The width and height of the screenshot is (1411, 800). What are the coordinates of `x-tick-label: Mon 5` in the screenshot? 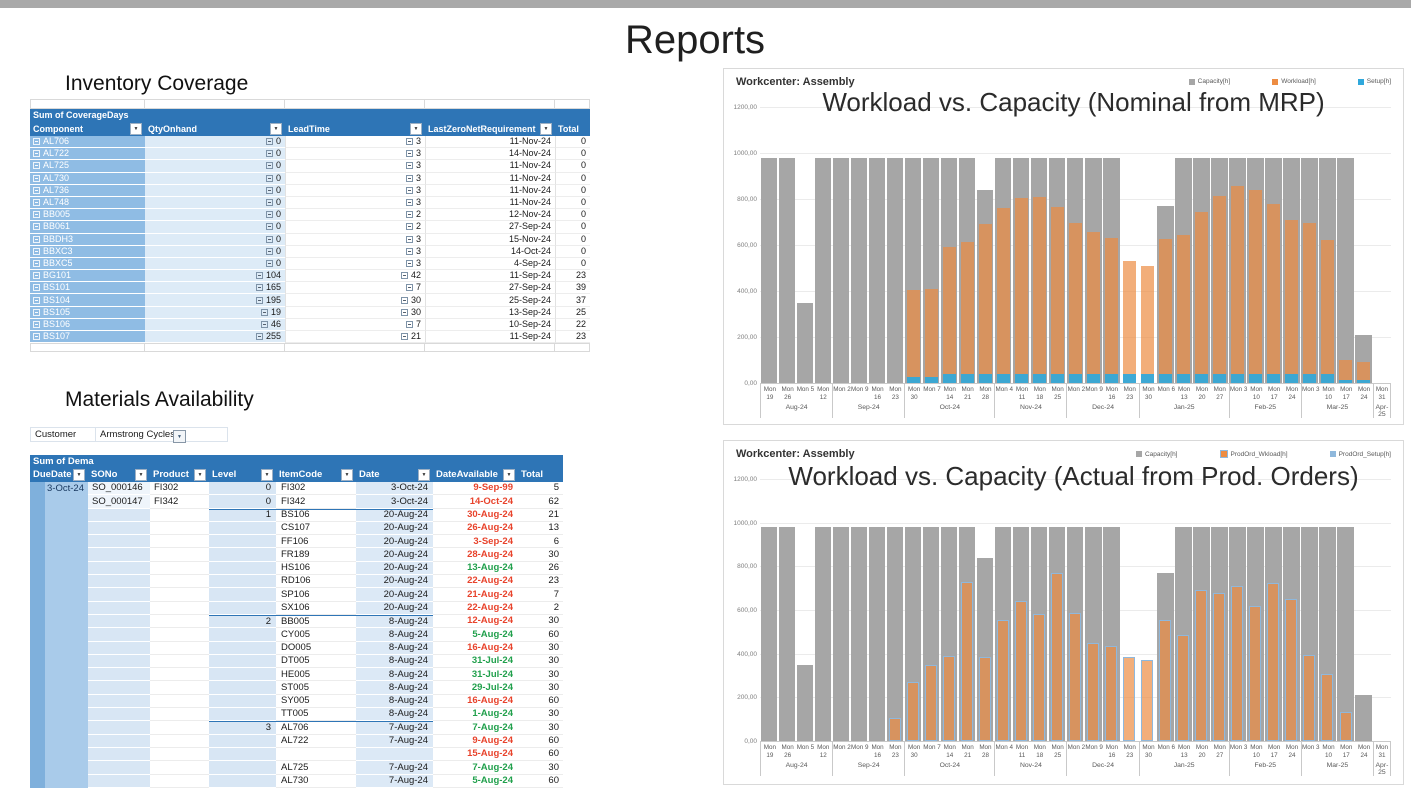 It's located at (805, 747).